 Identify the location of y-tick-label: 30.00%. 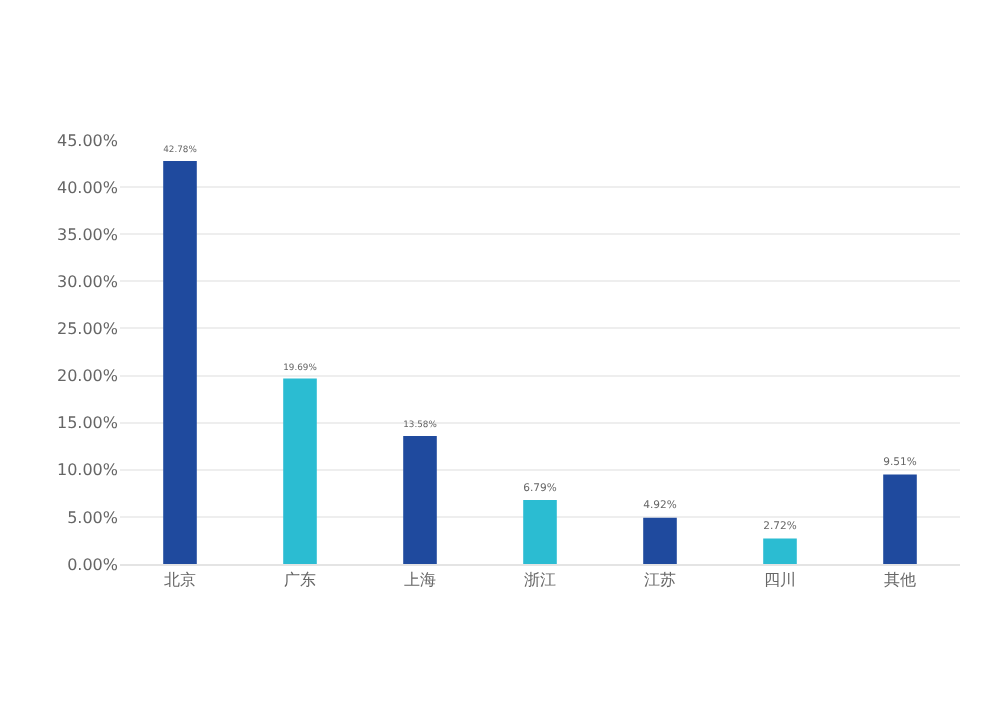
(87, 281).